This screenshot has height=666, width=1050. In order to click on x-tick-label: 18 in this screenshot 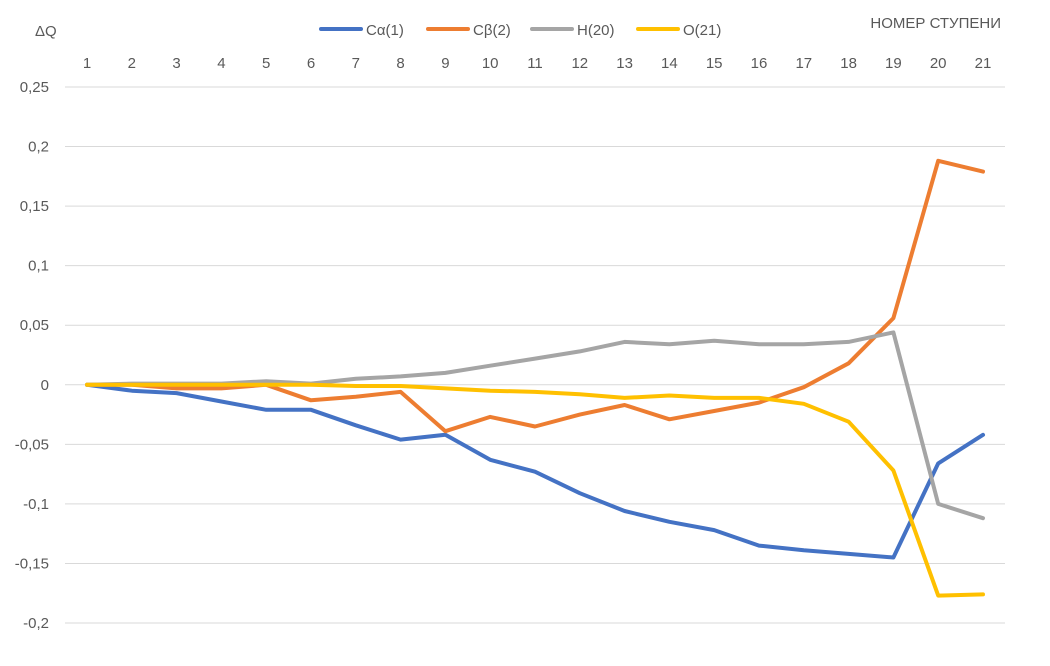, I will do `click(848, 63)`.